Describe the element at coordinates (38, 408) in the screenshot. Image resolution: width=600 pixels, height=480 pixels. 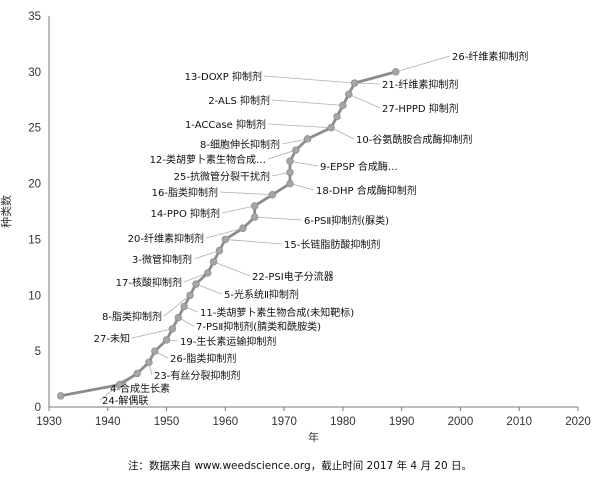
I see `y-tick-label: 0` at that location.